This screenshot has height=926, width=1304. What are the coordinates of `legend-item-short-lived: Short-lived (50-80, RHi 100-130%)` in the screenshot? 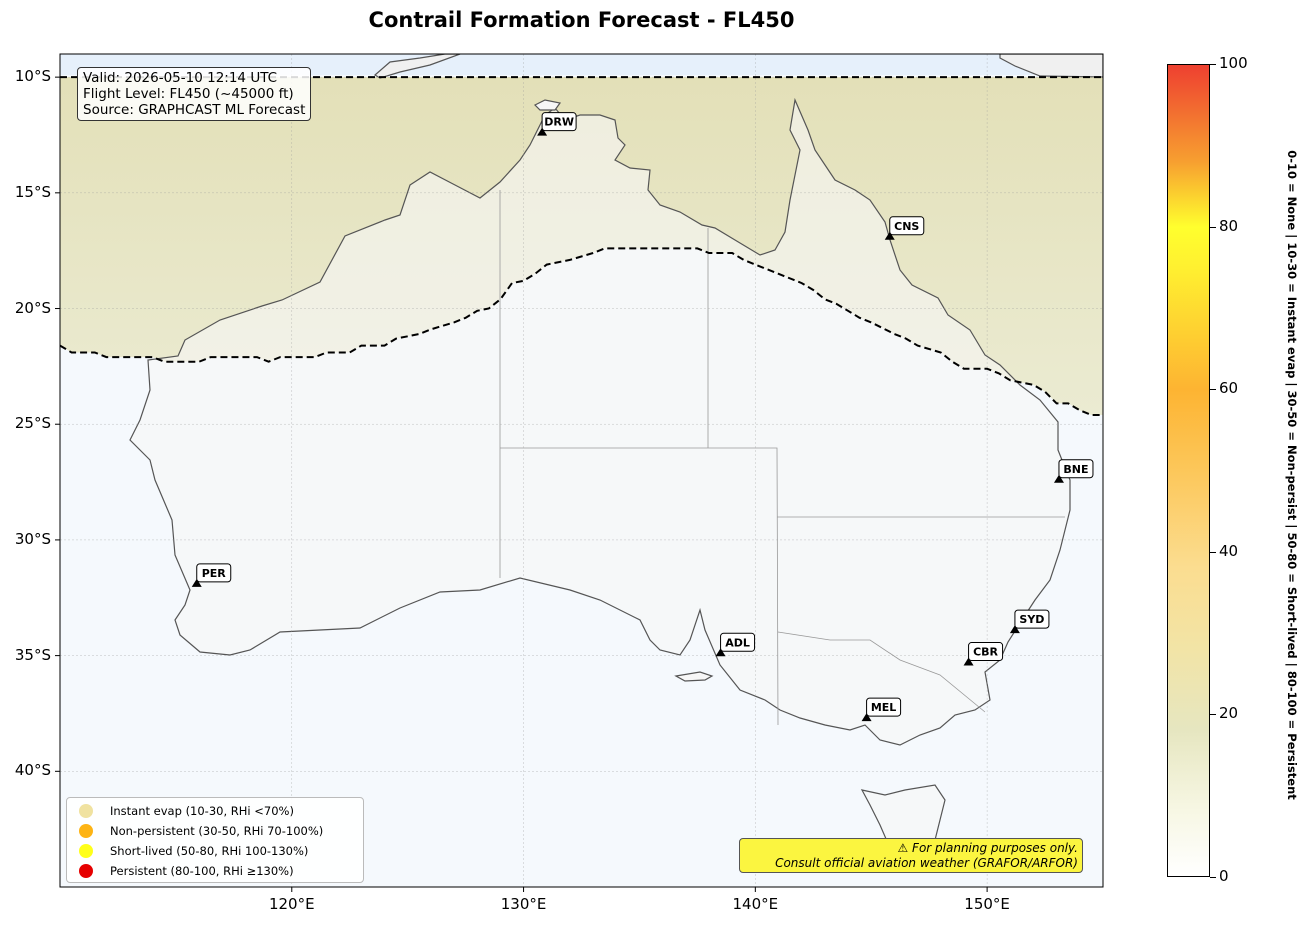 It's located at (193, 851).